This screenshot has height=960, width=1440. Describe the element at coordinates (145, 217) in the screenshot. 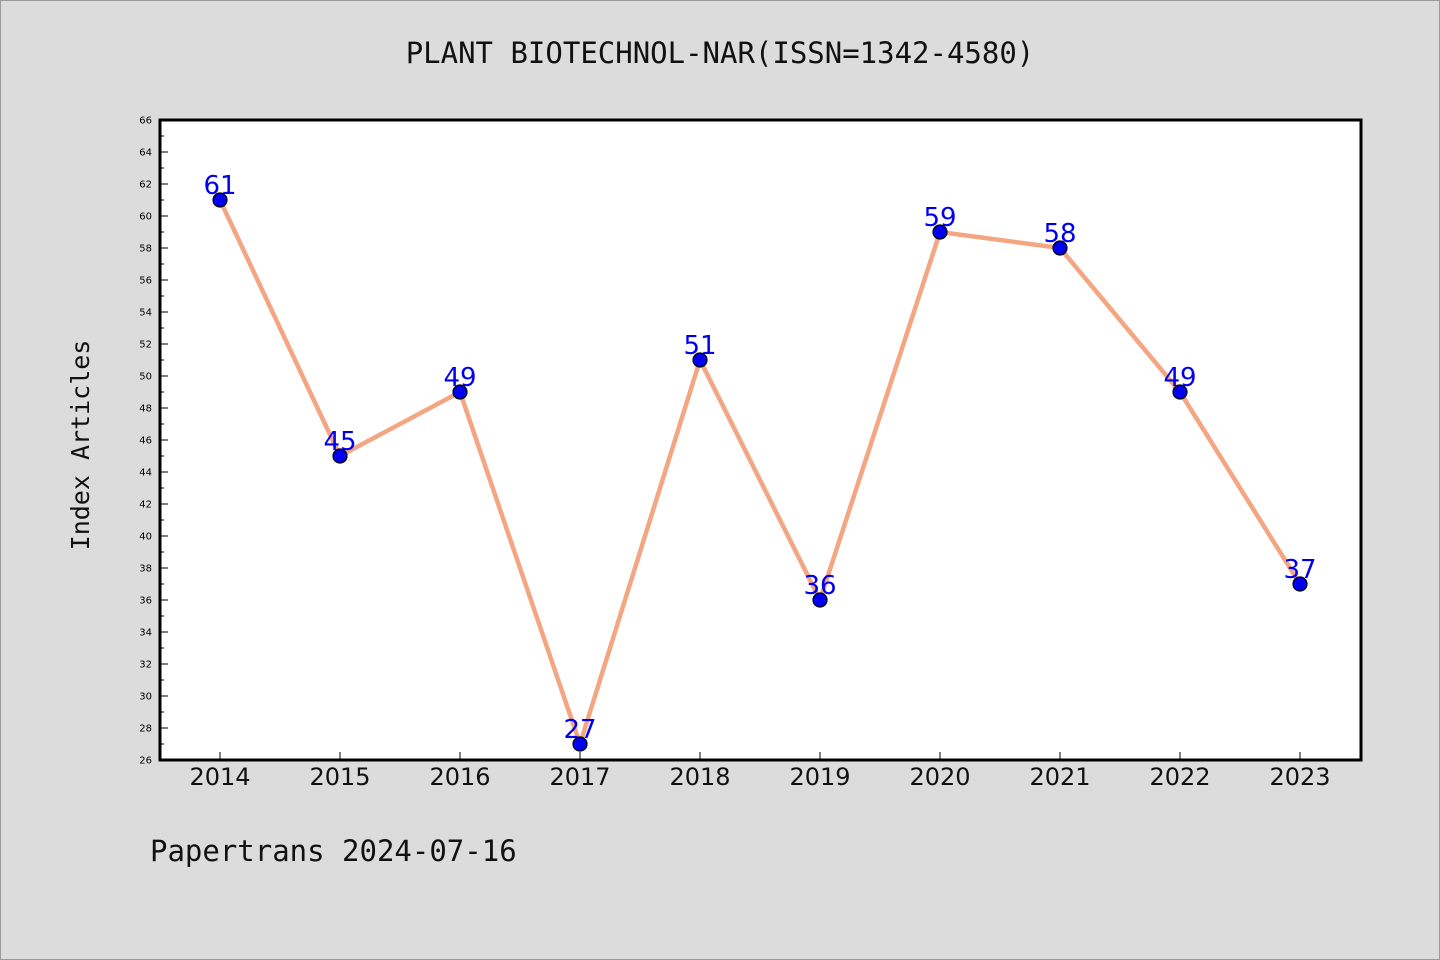

I see `y-tick-label: 60` at that location.